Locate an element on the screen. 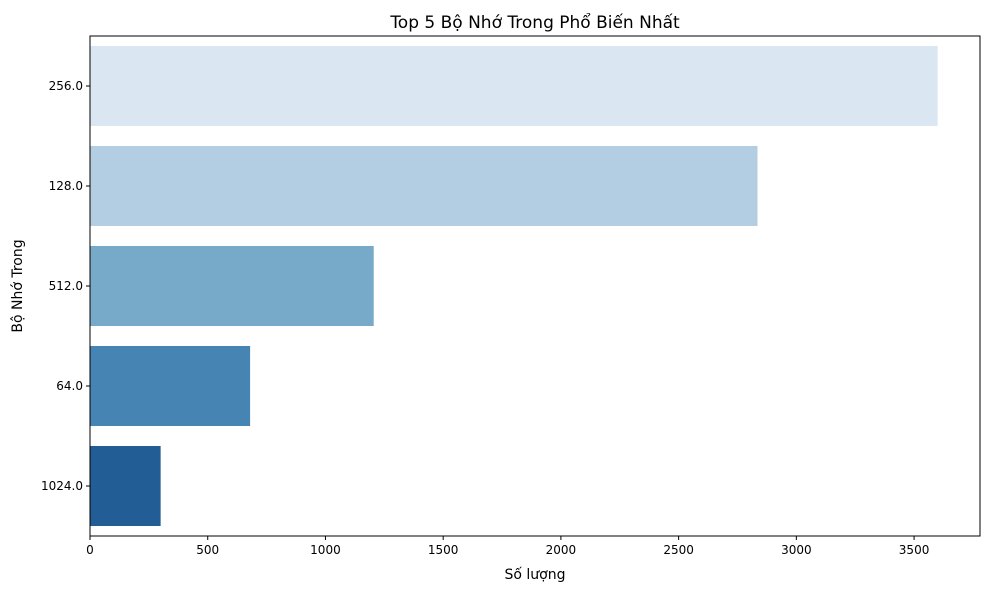  y-tick-label: 64.0 is located at coordinates (69, 386).